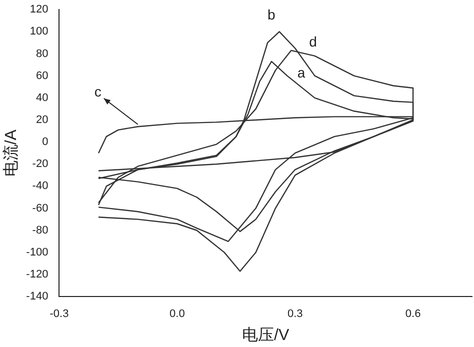 The image size is (474, 347). What do you see at coordinates (39, 10) in the screenshot?
I see `y-tick-label: 120` at bounding box center [39, 10].